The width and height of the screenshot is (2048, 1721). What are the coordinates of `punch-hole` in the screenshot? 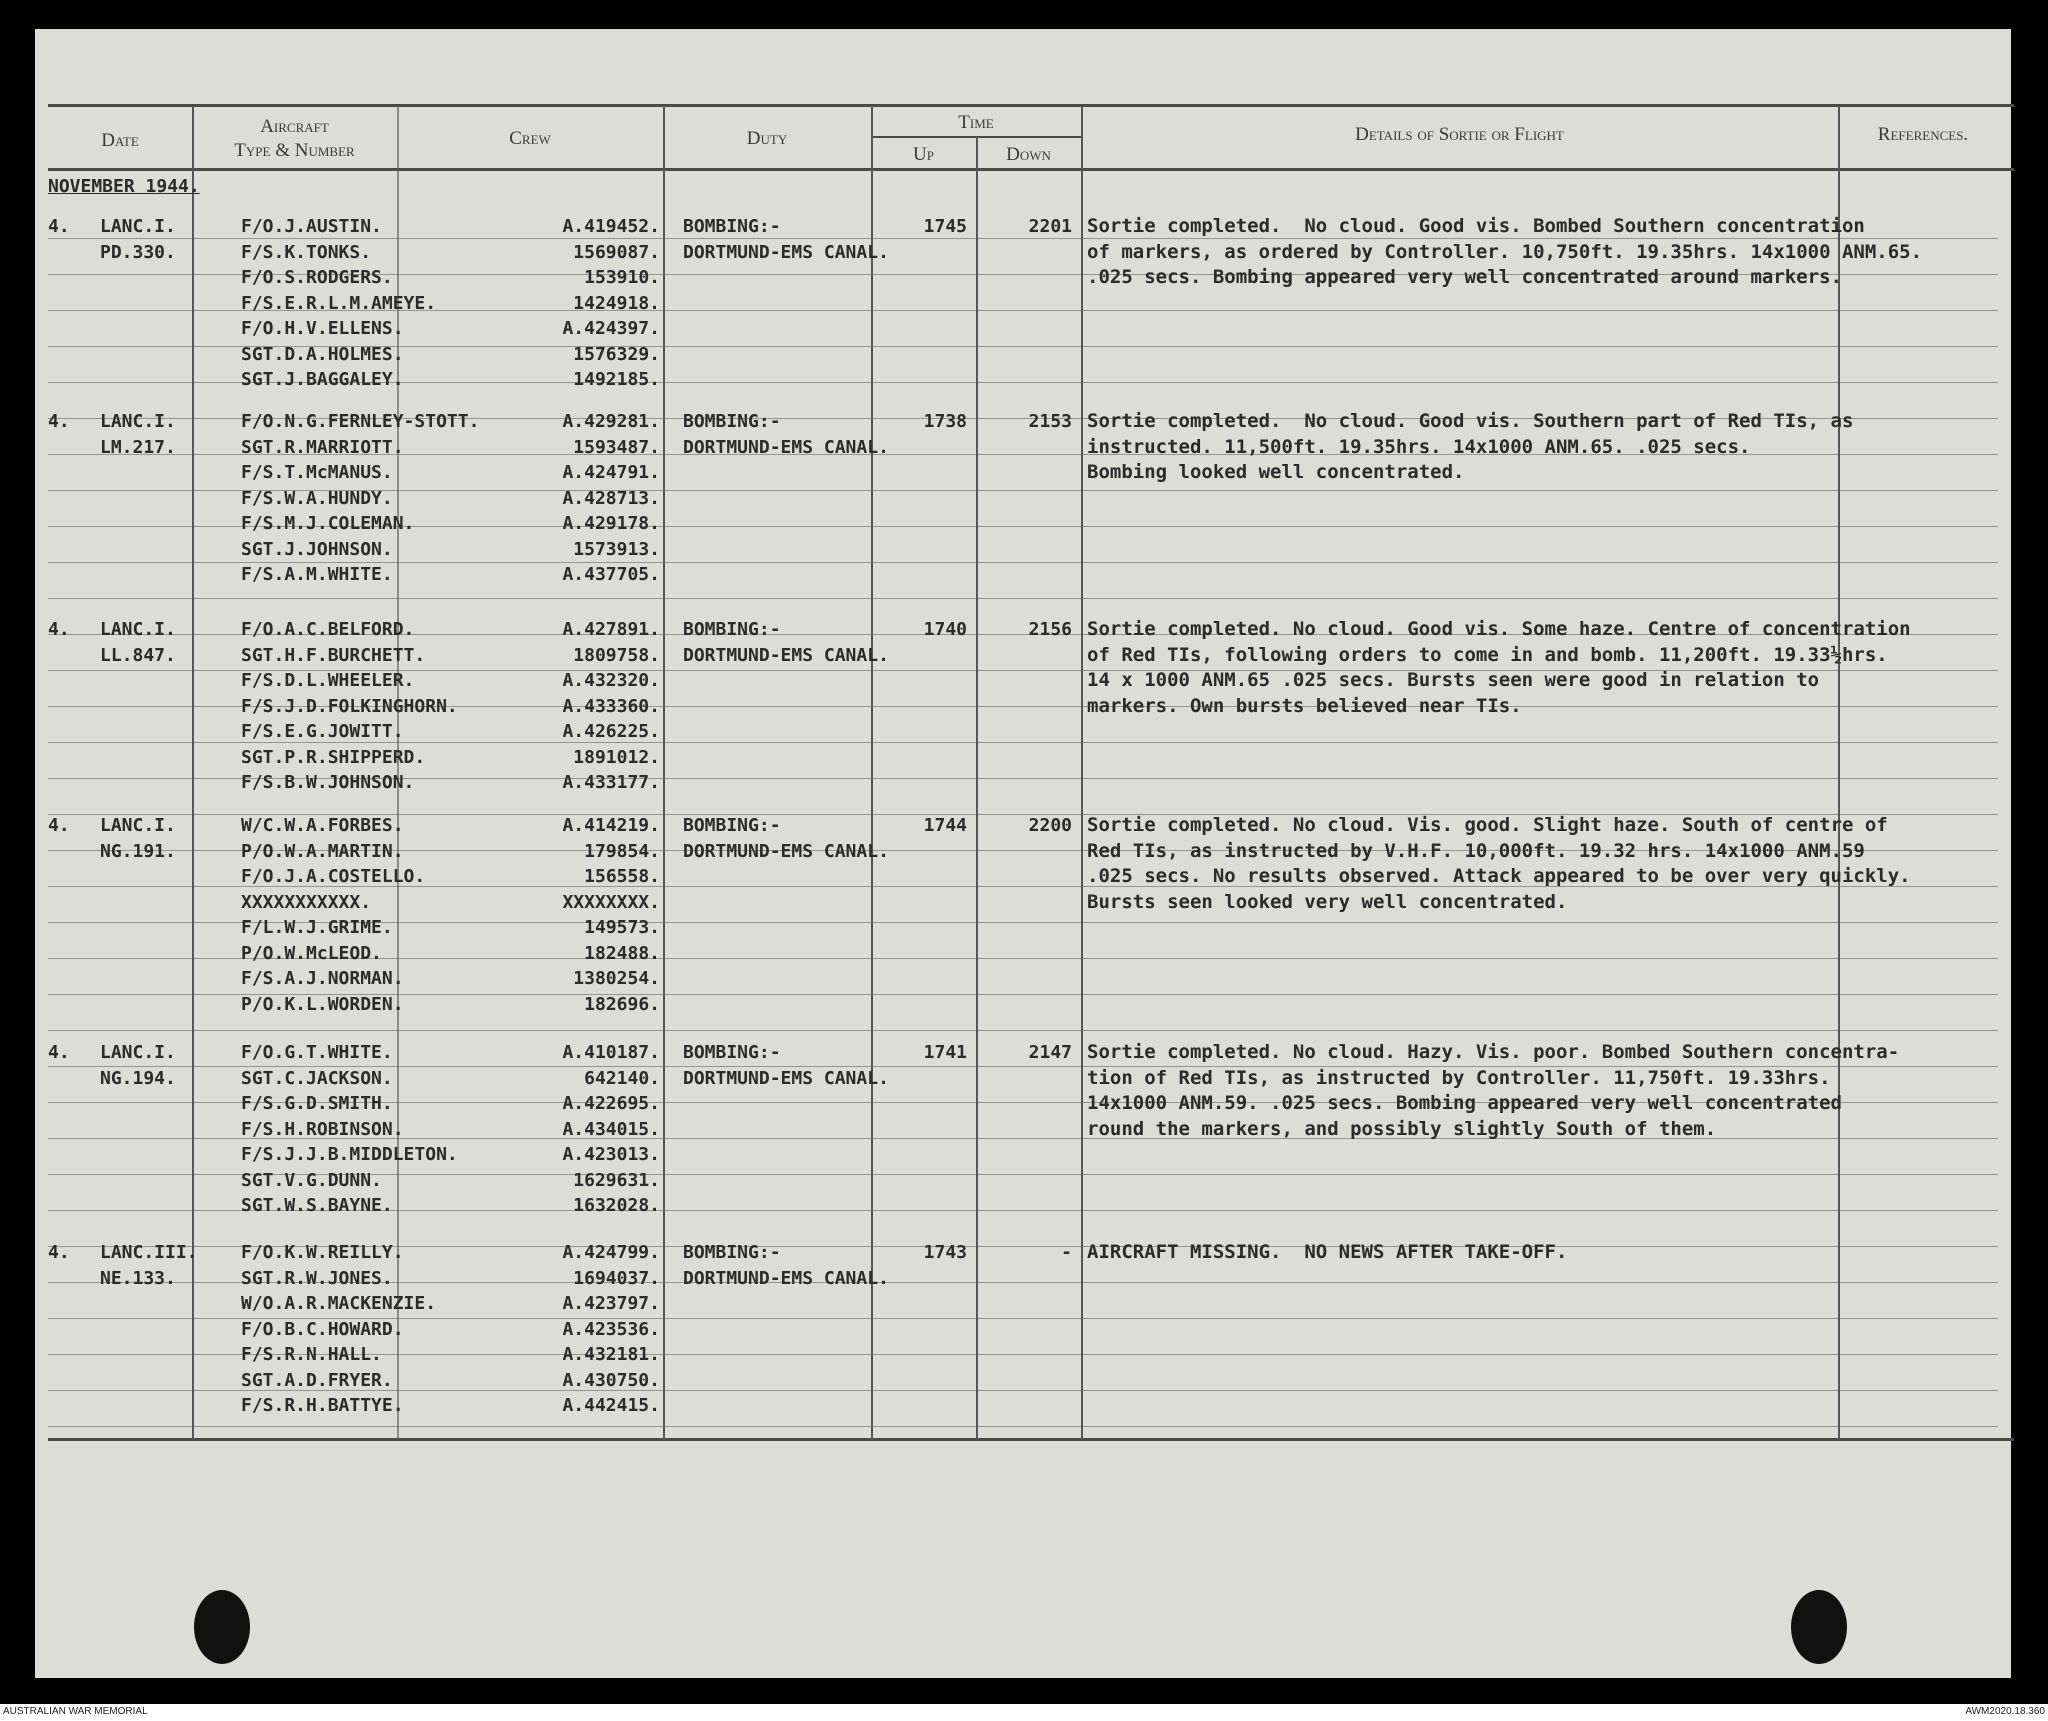 It's located at (222, 1627).